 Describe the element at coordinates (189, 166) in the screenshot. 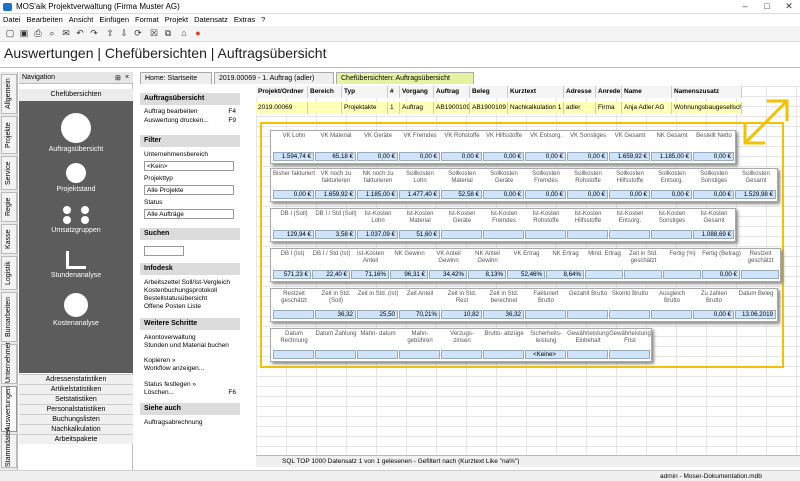

I see `filter-select: <Kein>` at that location.